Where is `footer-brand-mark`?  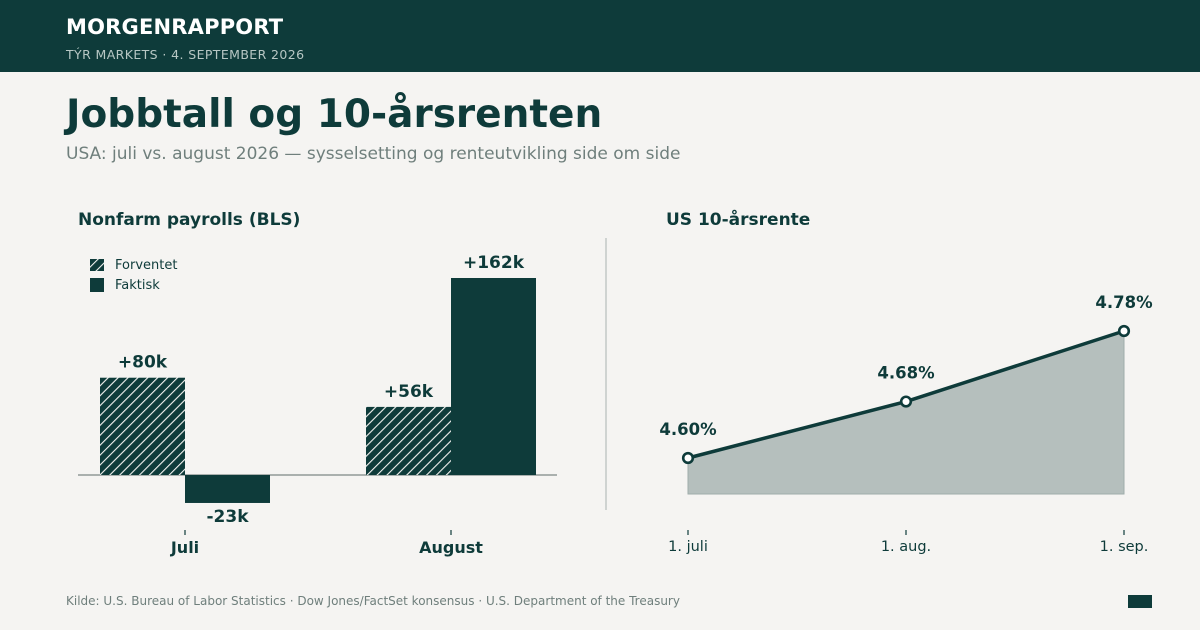
footer-brand-mark is located at coordinates (1140, 601).